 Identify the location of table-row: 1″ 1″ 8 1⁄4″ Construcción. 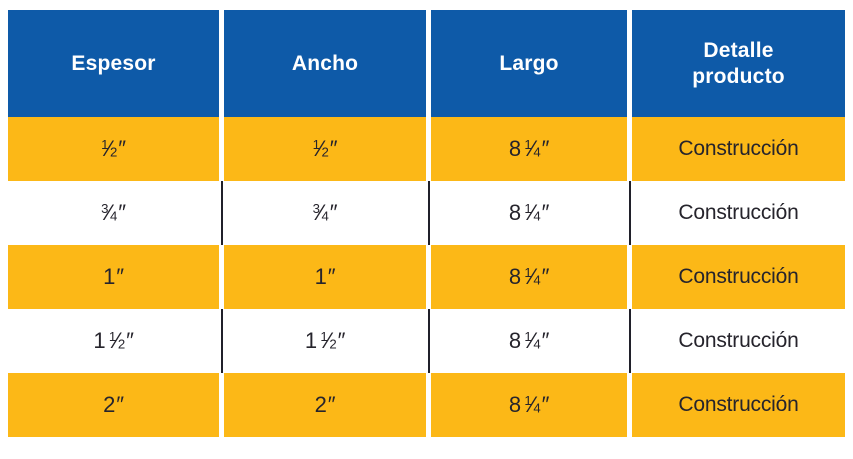
(426, 277).